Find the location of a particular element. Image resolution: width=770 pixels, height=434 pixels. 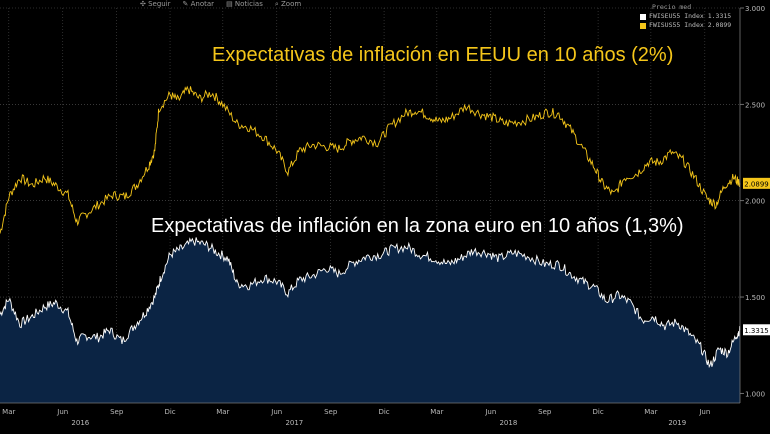

news-button: ▤ Noticias is located at coordinates (244, 4).